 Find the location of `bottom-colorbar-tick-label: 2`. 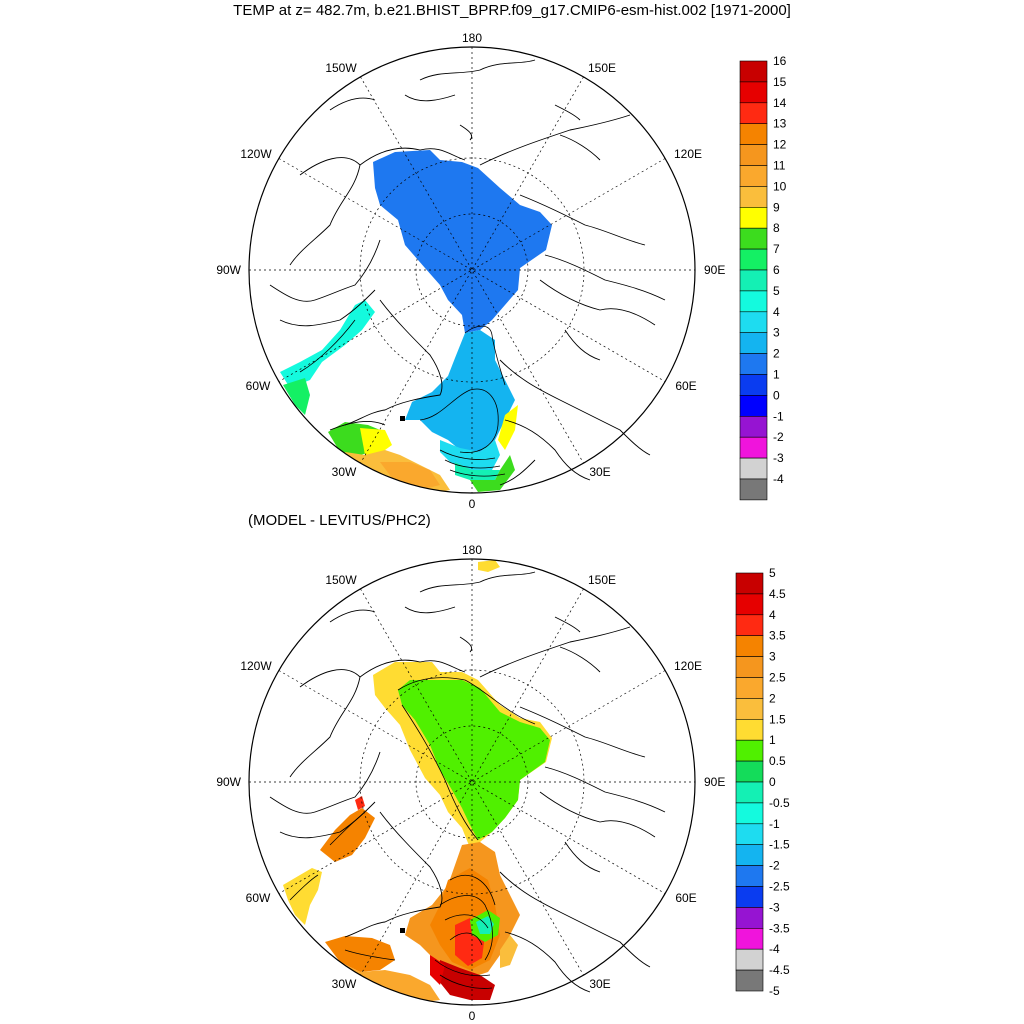

bottom-colorbar-tick-label: 2 is located at coordinates (772, 698).